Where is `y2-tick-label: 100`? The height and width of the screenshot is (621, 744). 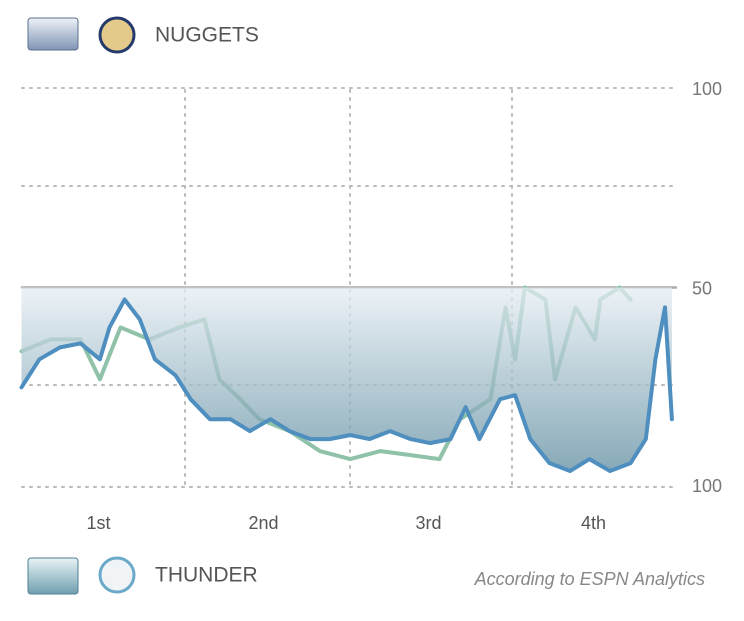 y2-tick-label: 100 is located at coordinates (707, 486).